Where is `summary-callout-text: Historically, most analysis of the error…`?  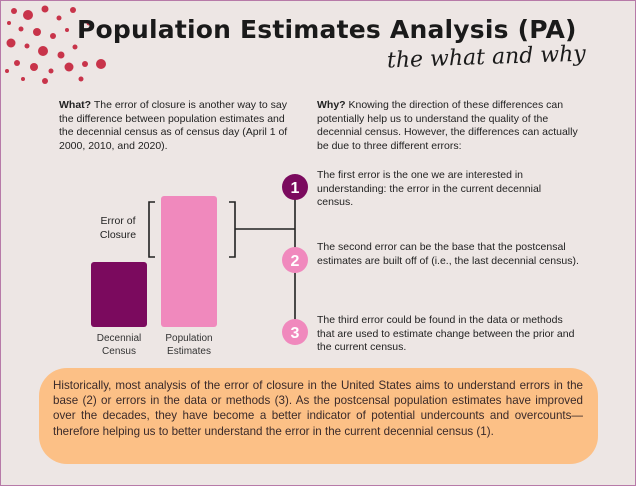
summary-callout-text: Historically, most analysis of the error… is located at coordinates (318, 408).